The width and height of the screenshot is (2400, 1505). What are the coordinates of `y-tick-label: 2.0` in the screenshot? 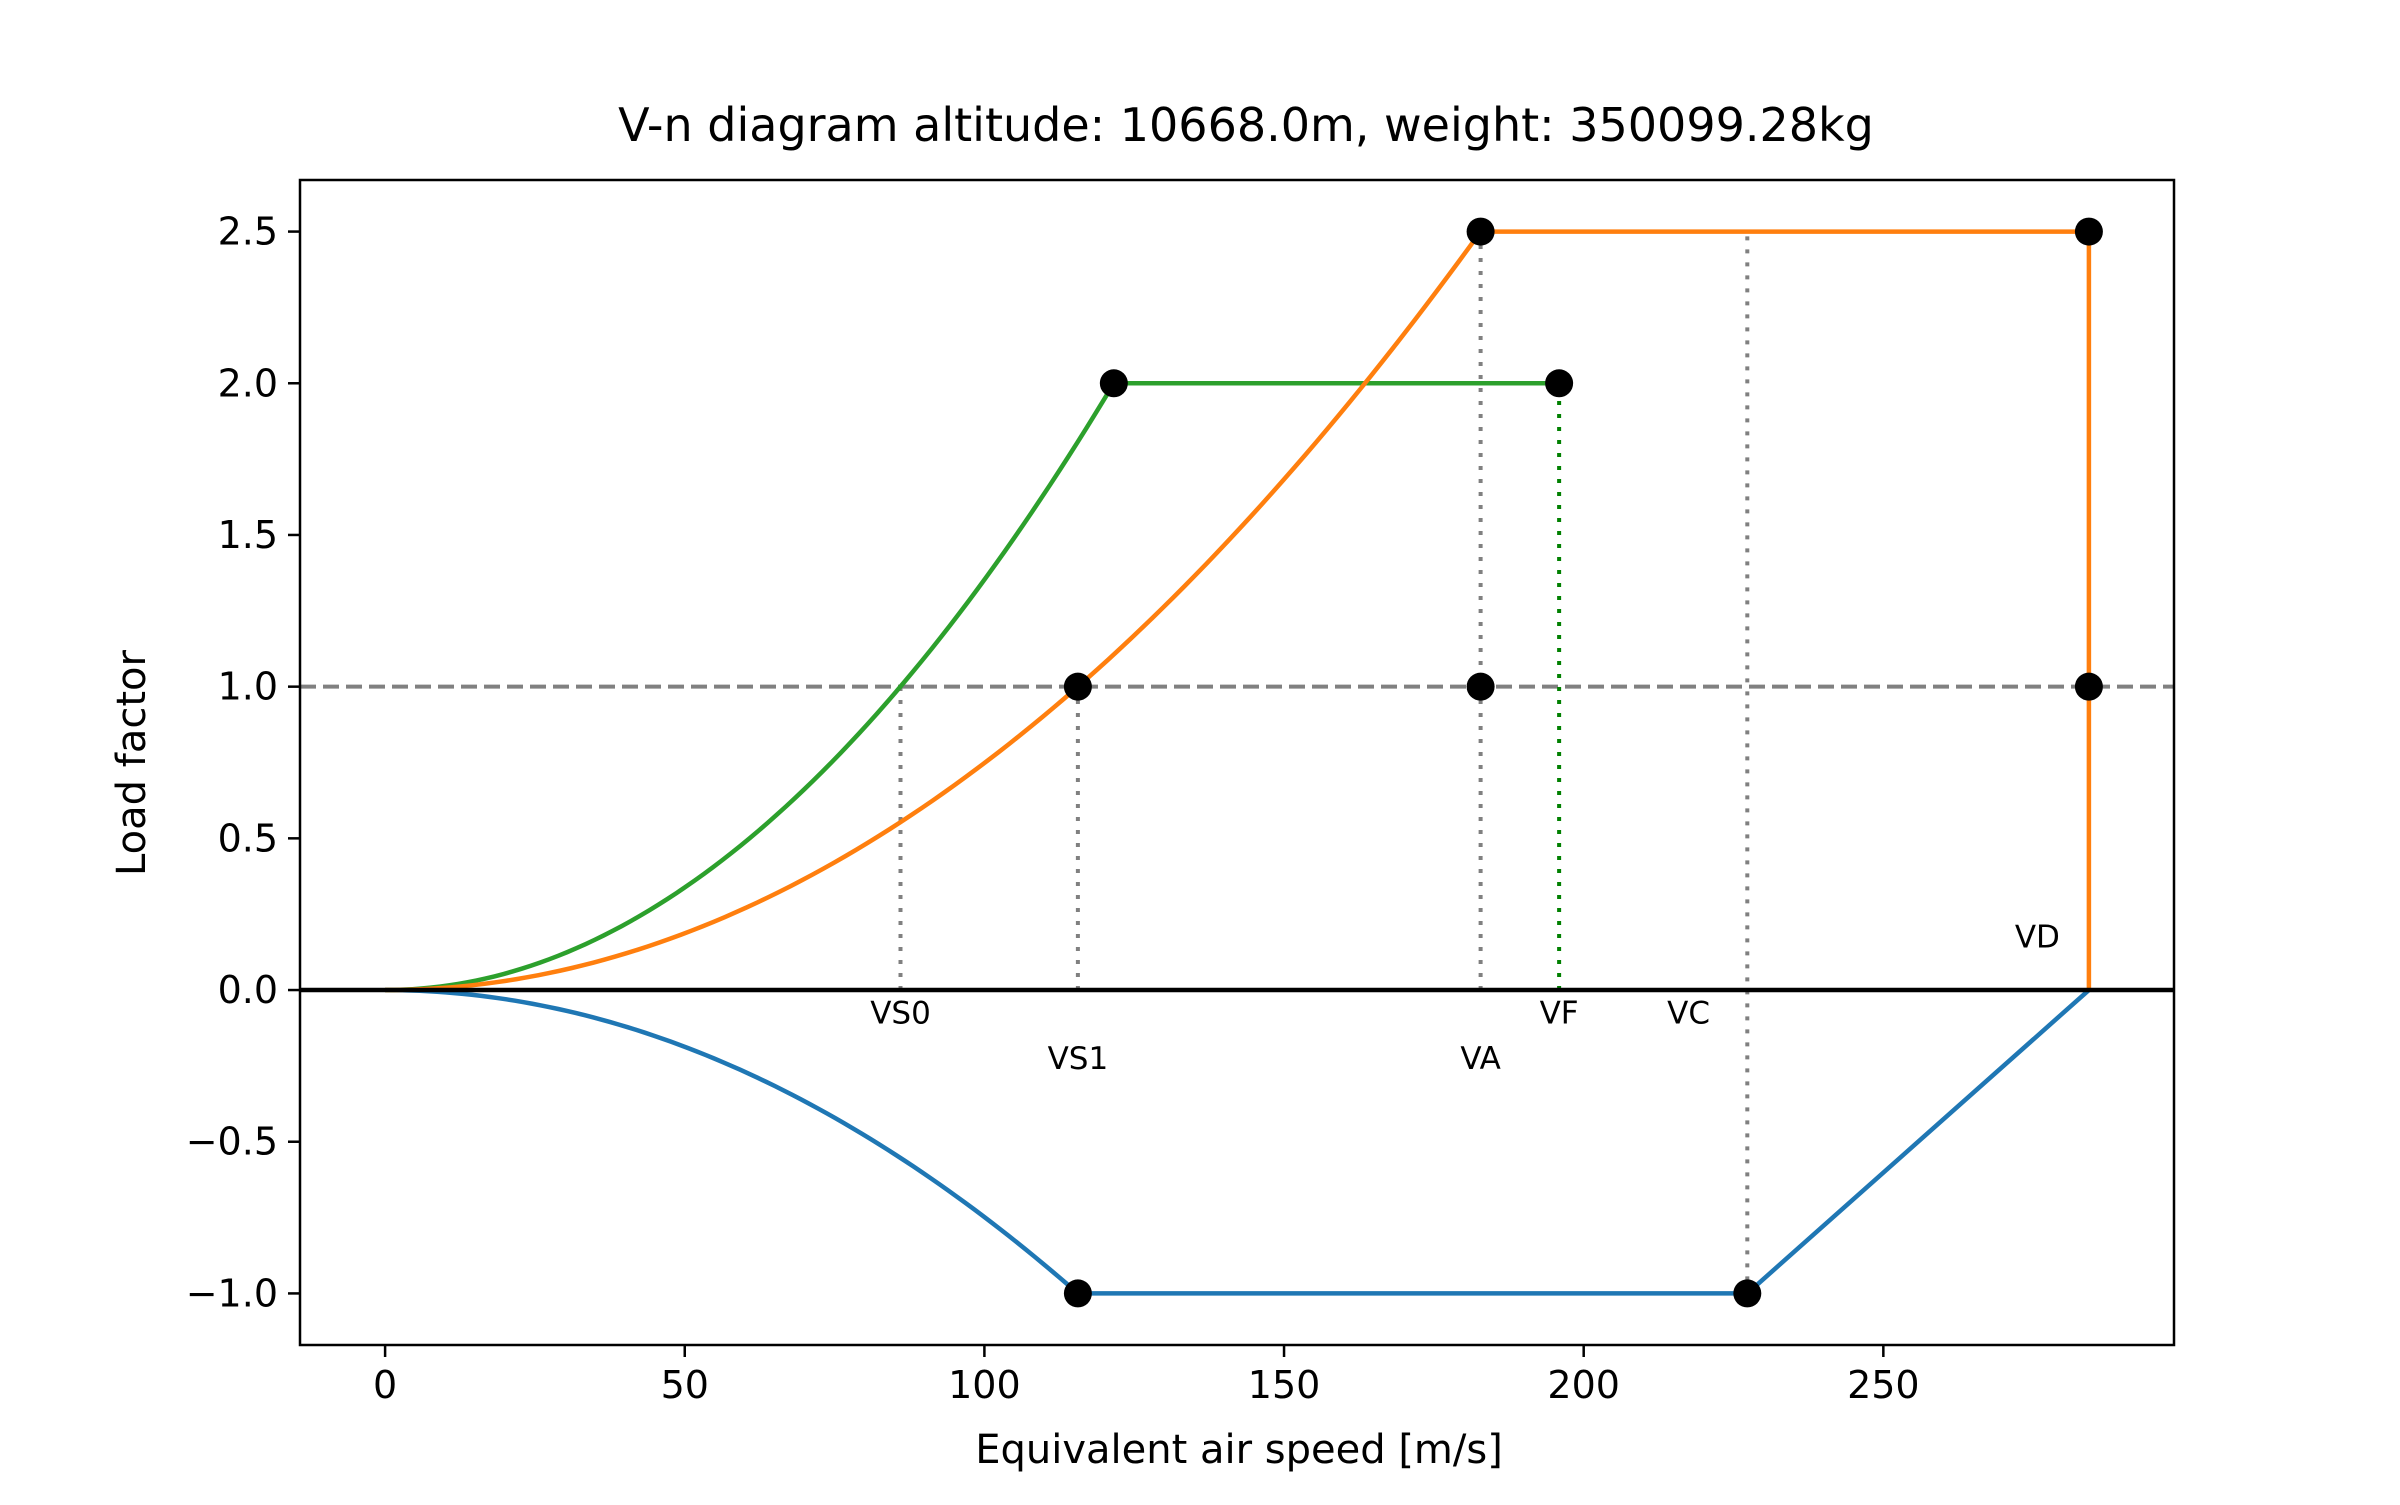 It's located at (248, 383).